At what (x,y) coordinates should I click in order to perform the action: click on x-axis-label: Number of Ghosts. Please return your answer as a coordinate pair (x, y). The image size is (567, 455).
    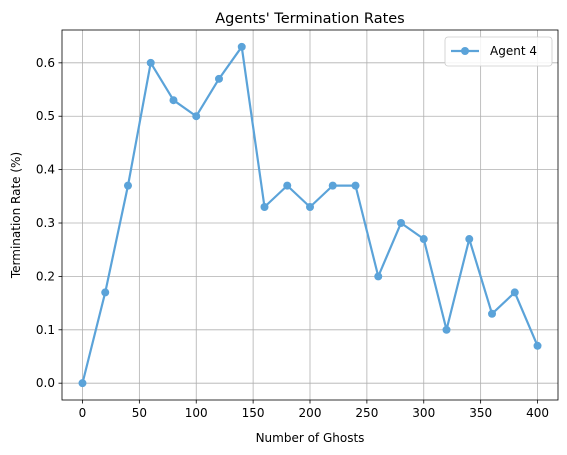
    Looking at the image, I should click on (310, 438).